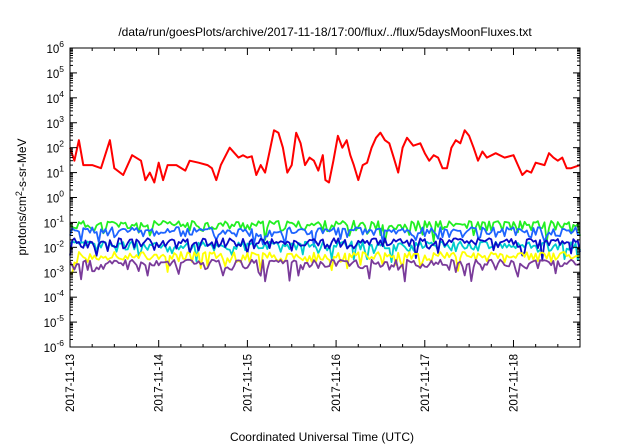 The height and width of the screenshot is (448, 640). I want to click on x-tick-label: 2017-11-17, so click(426, 383).